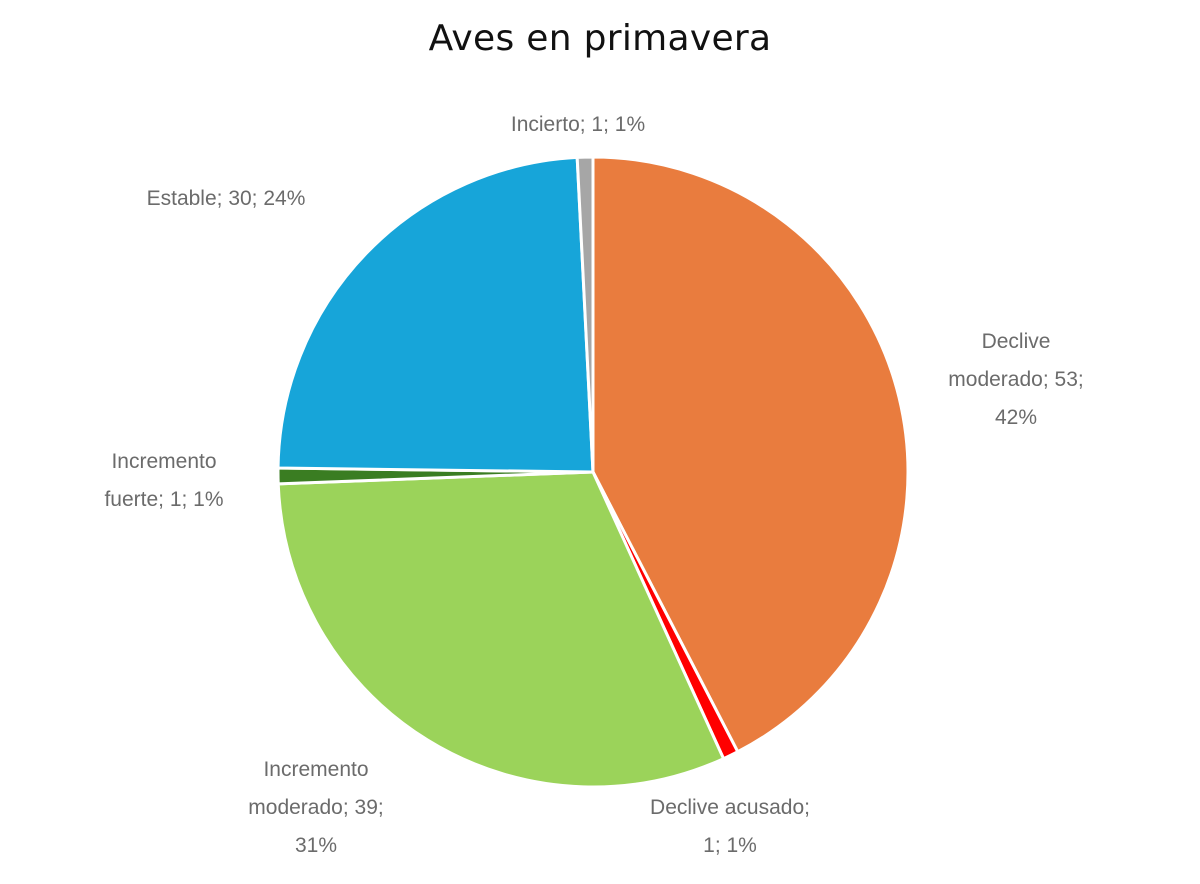 This screenshot has width=1200, height=884. I want to click on pie-slice-incierto, so click(585, 314).